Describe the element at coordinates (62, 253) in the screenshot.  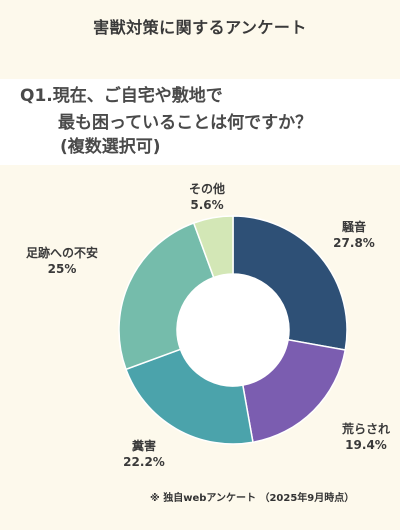
I see `label-footprints-name: 足跡への不安` at that location.